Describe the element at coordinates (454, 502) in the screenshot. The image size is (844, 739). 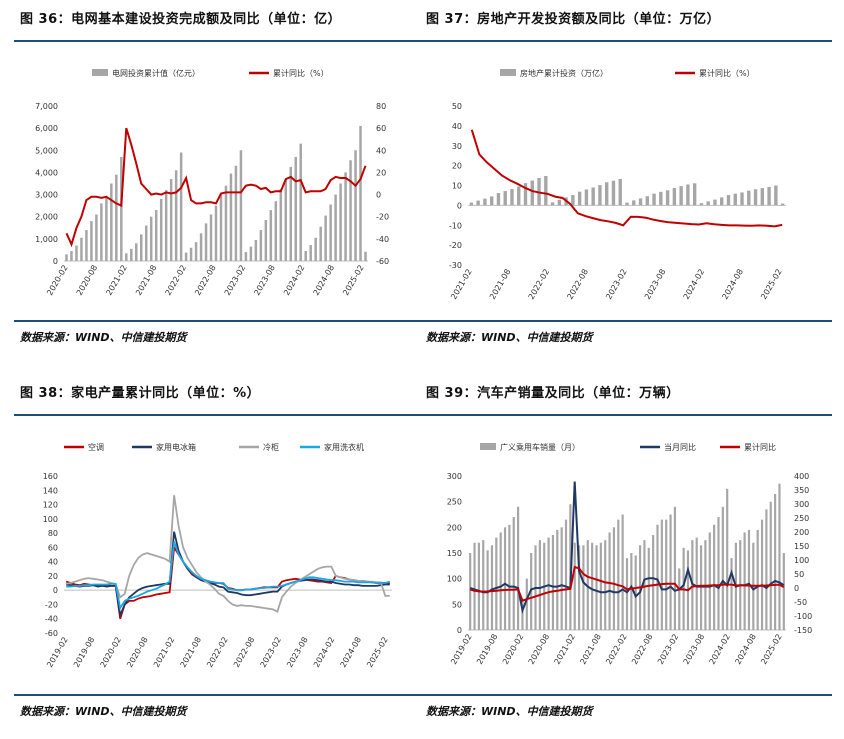
I see `y-tick-label: 250` at that location.